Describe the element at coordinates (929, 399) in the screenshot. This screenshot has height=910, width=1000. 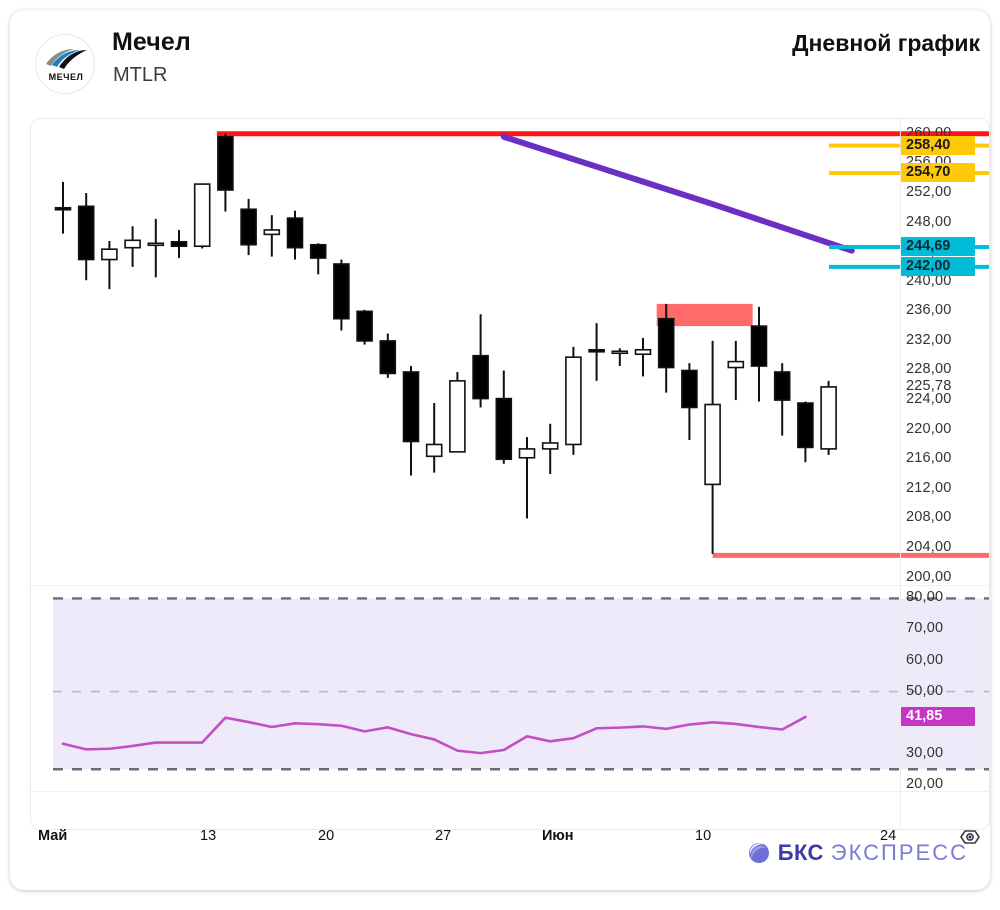
I see `price-tick: 224,00` at that location.